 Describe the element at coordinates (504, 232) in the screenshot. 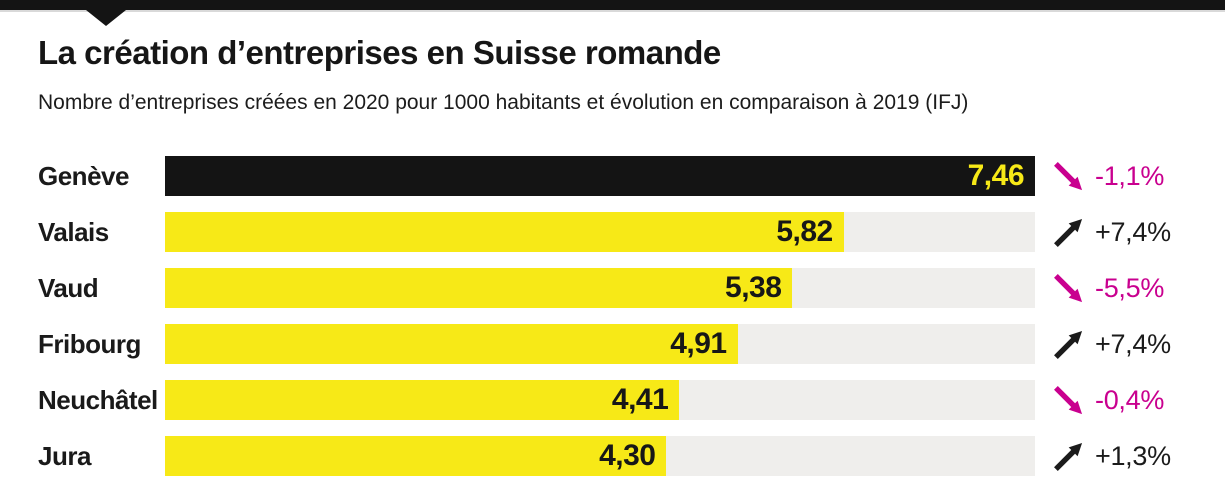

I see `bar: 5,82` at that location.